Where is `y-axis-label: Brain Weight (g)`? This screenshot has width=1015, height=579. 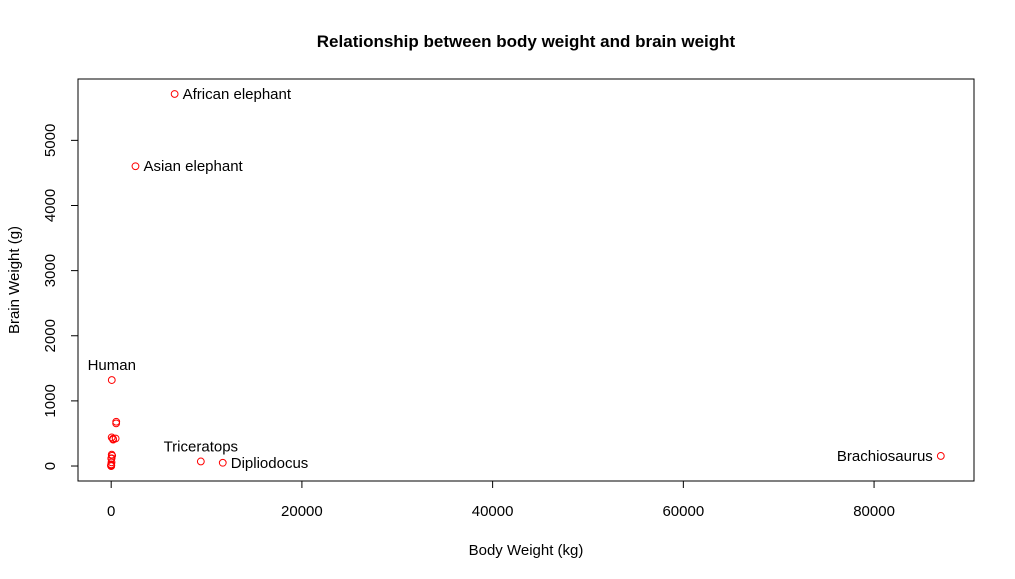 y-axis-label: Brain Weight (g) is located at coordinates (14, 280).